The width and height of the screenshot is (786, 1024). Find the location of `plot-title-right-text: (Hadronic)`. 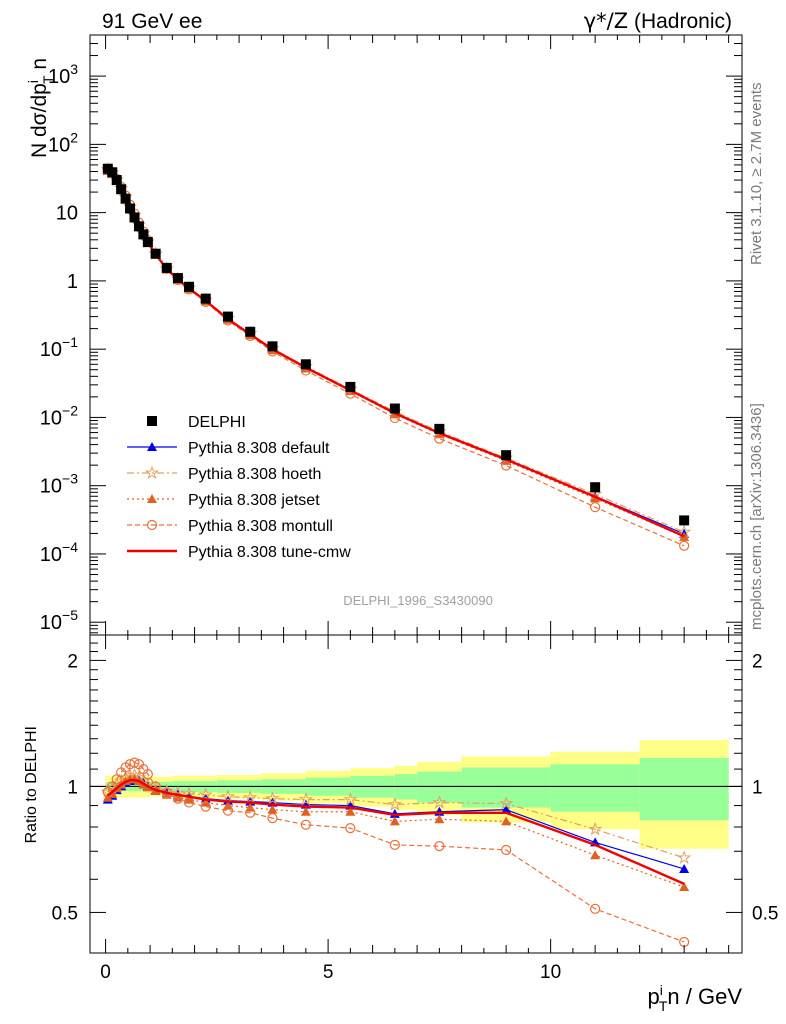

plot-title-right-text: (Hadronic) is located at coordinates (680, 21).